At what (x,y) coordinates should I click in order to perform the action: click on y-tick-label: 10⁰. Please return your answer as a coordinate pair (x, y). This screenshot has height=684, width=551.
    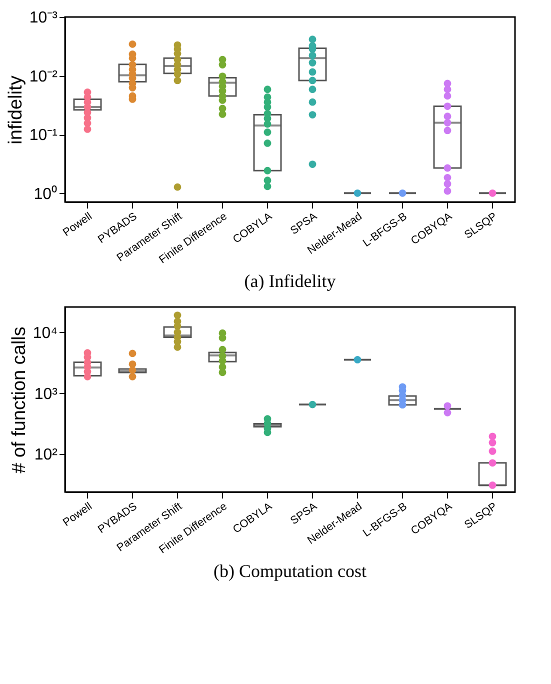
    Looking at the image, I should click on (46, 193).